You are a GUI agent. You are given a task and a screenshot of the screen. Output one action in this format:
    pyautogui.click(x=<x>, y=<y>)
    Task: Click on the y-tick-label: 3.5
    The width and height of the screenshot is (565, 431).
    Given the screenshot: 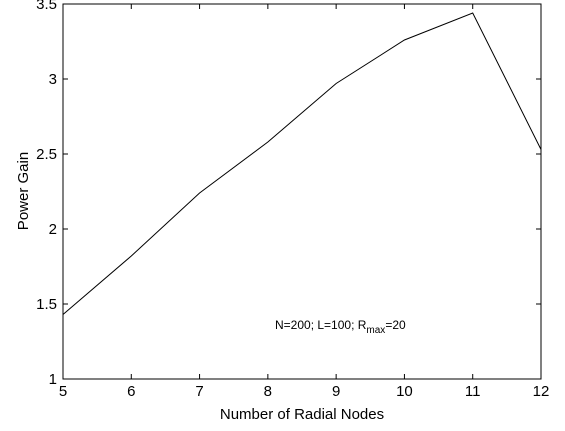 What is the action you would take?
    pyautogui.click(x=46, y=6)
    